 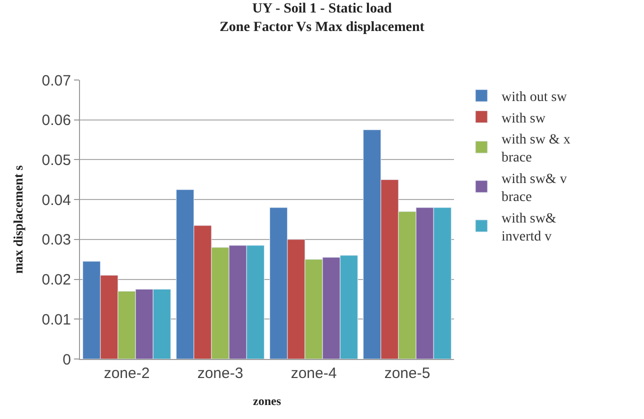 What do you see at coordinates (56, 240) in the screenshot?
I see `y-tick-label: 0.03` at bounding box center [56, 240].